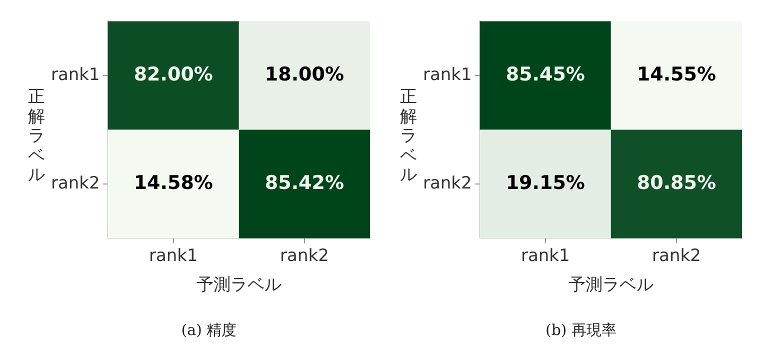 The height and width of the screenshot is (358, 761). Describe the element at coordinates (304, 183) in the screenshot. I see `data-label: 85.42%` at that location.